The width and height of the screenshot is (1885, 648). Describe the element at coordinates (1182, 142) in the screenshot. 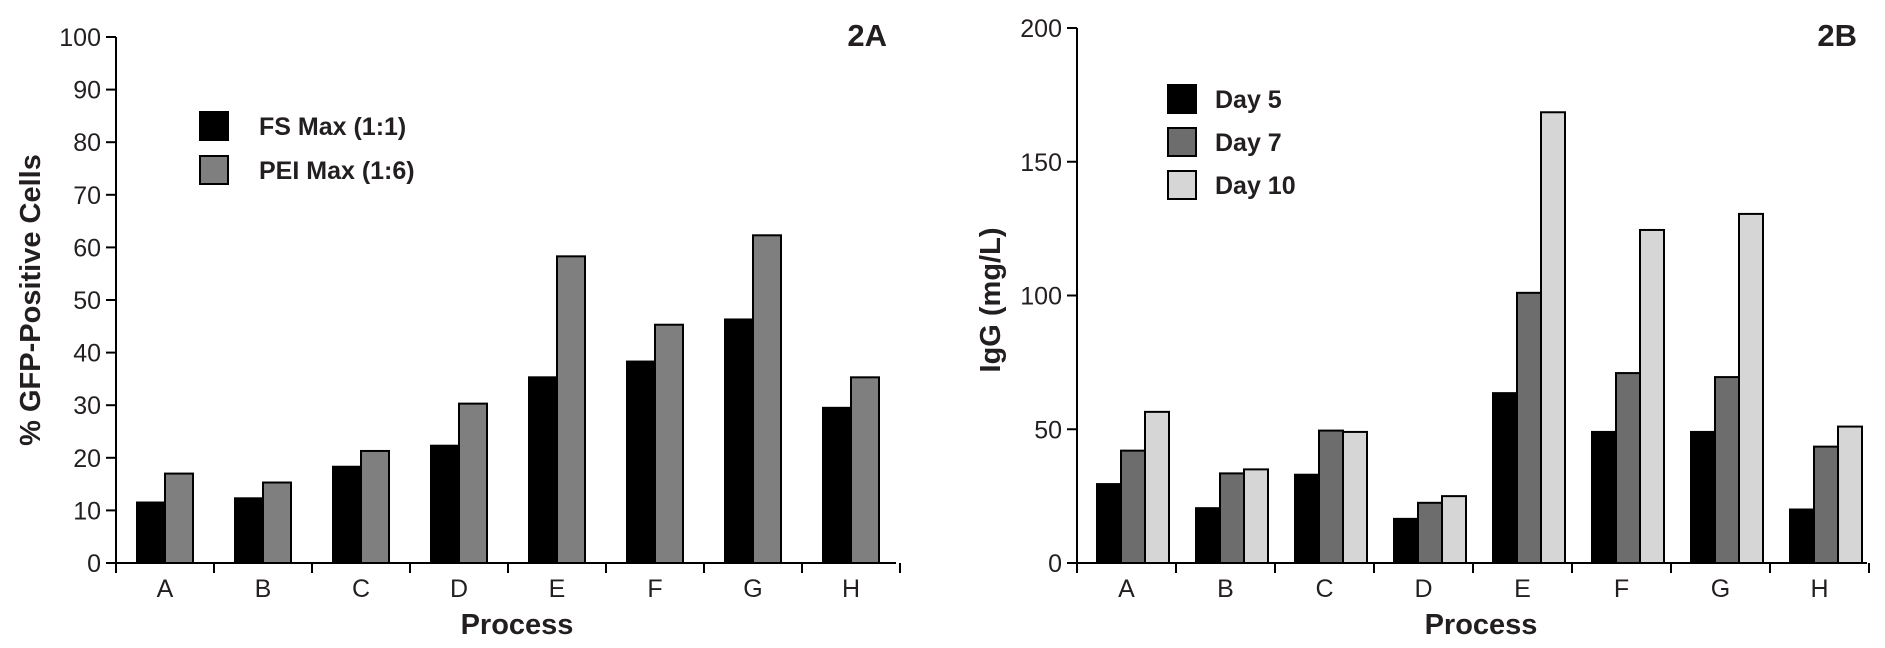

I see `legend-swatch-2b-series2` at that location.